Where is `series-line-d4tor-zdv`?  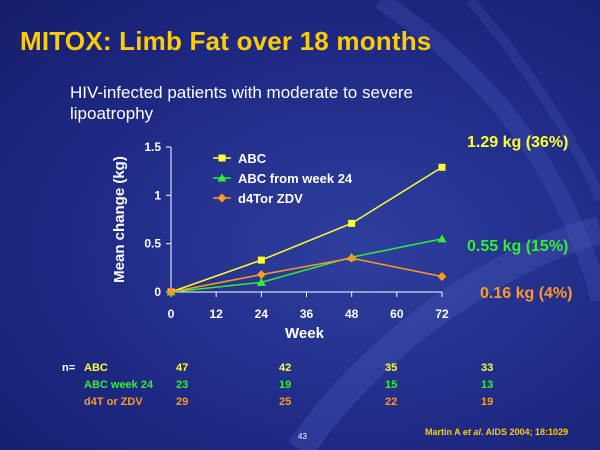
series-line-d4tor-zdv is located at coordinates (306, 275).